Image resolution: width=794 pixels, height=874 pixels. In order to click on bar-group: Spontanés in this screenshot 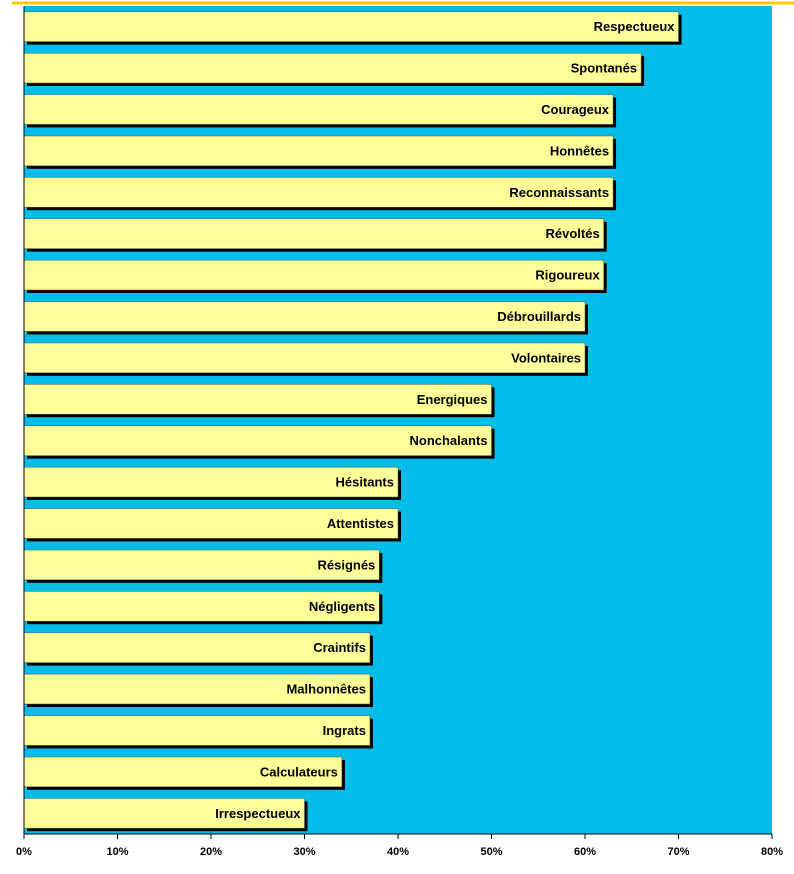, I will do `click(334, 69)`.